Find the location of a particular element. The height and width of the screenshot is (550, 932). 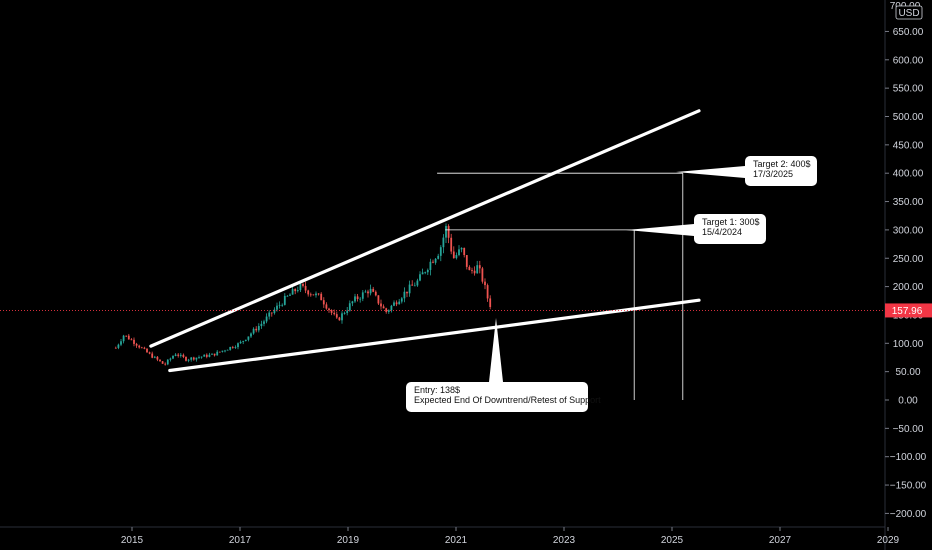

price-tick-label: 550.00 is located at coordinates (908, 89).